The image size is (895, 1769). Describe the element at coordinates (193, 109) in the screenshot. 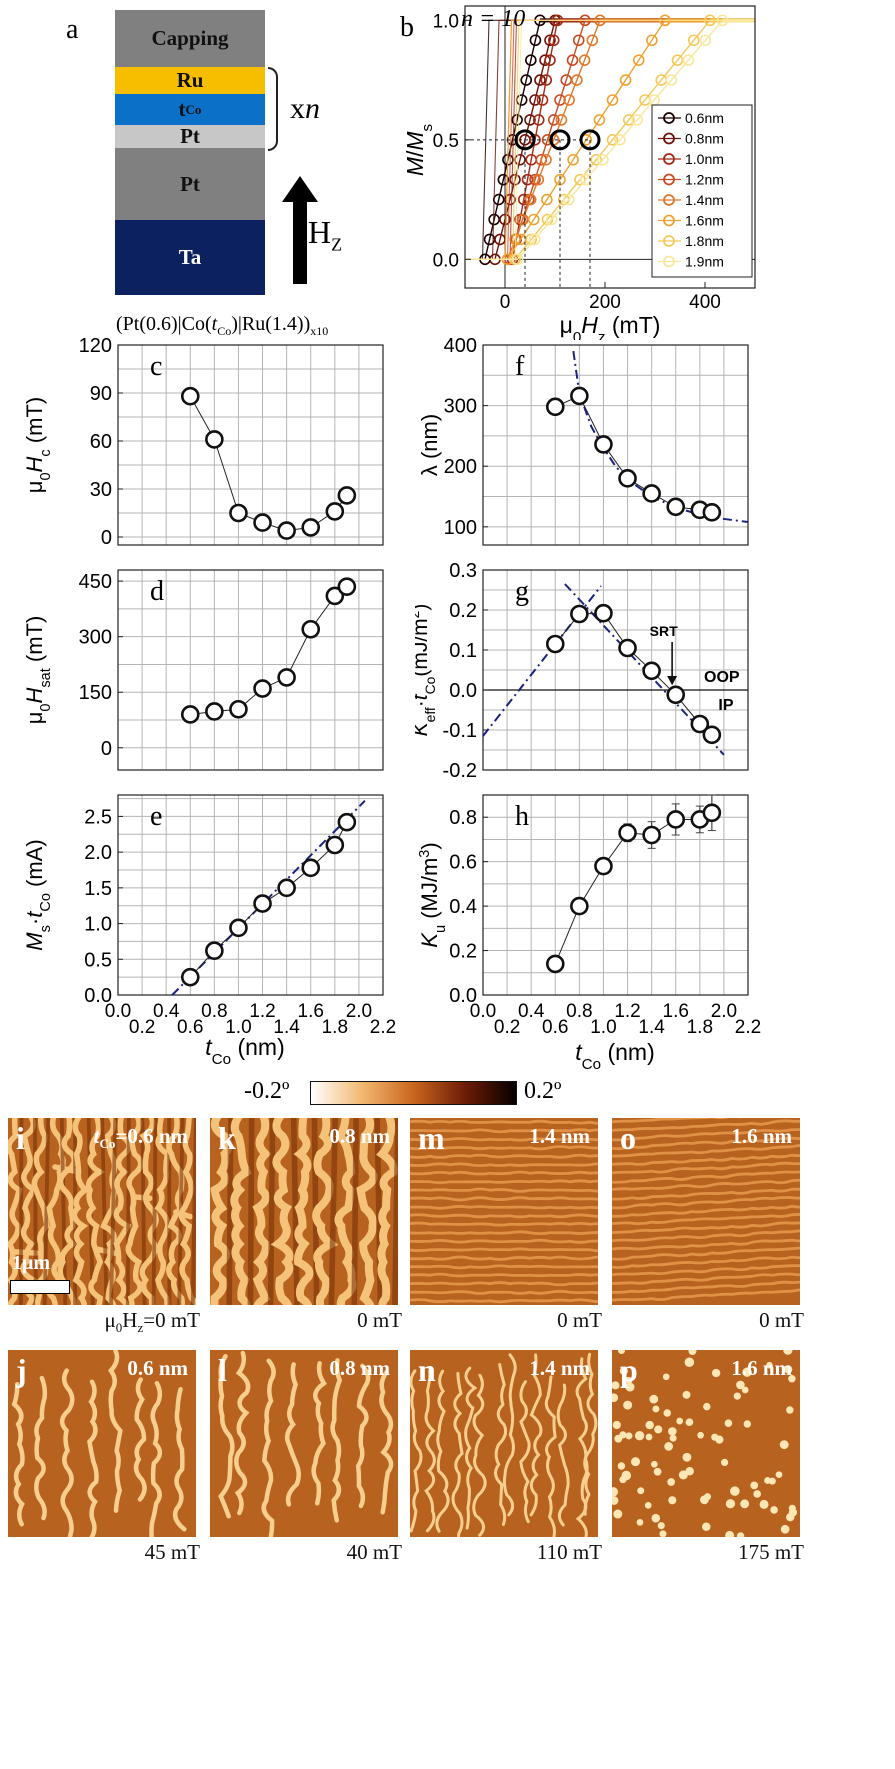

I see `layer-label-sub: Co` at that location.